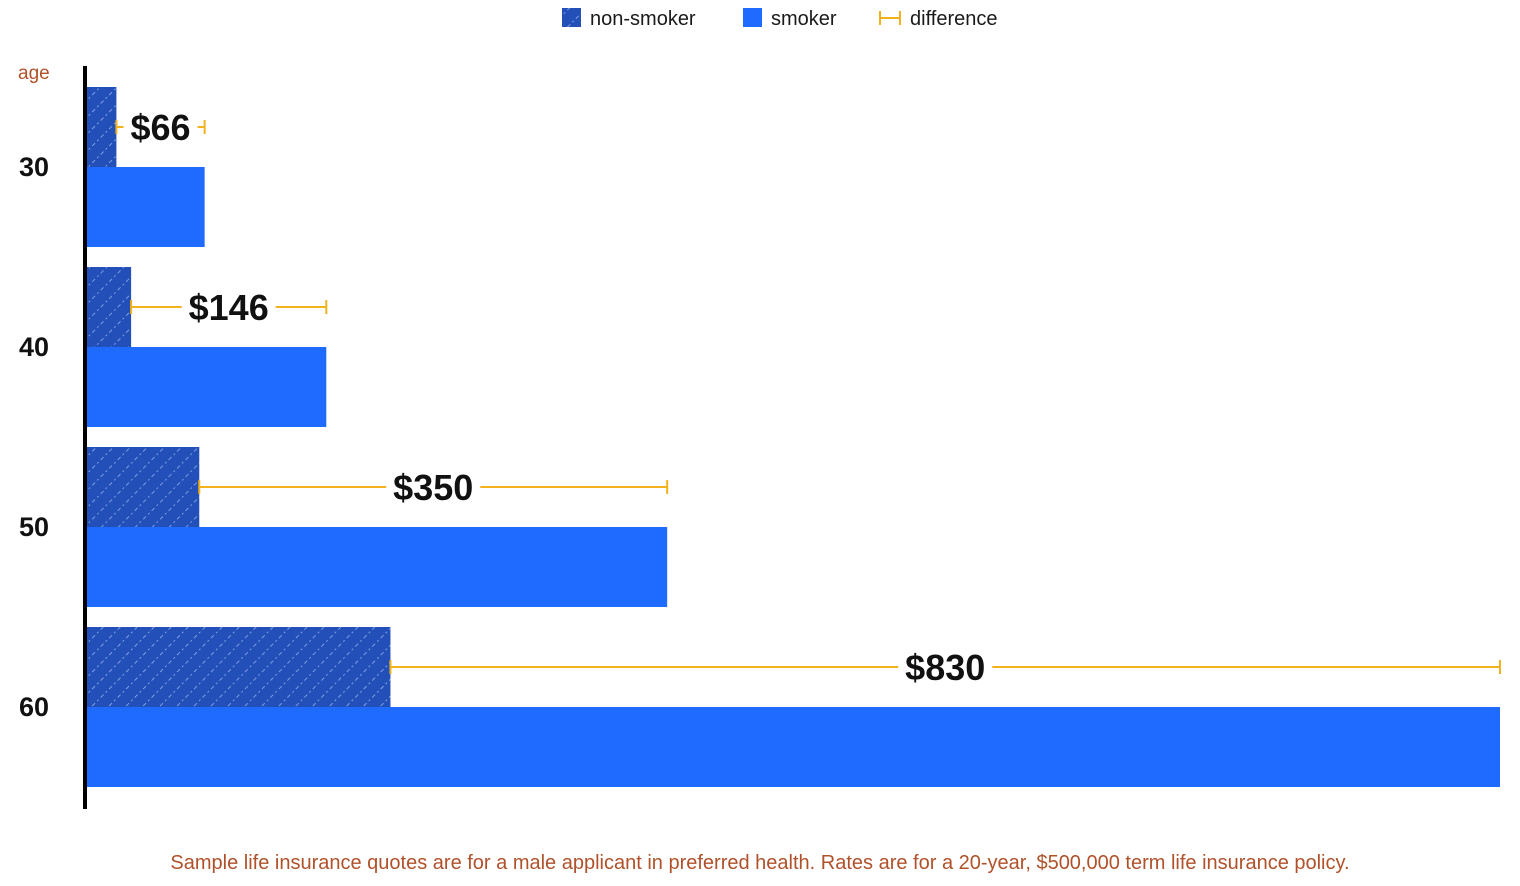 This screenshot has width=1520, height=886. What do you see at coordinates (752, 17) in the screenshot?
I see `legend-swatch-smoker` at bounding box center [752, 17].